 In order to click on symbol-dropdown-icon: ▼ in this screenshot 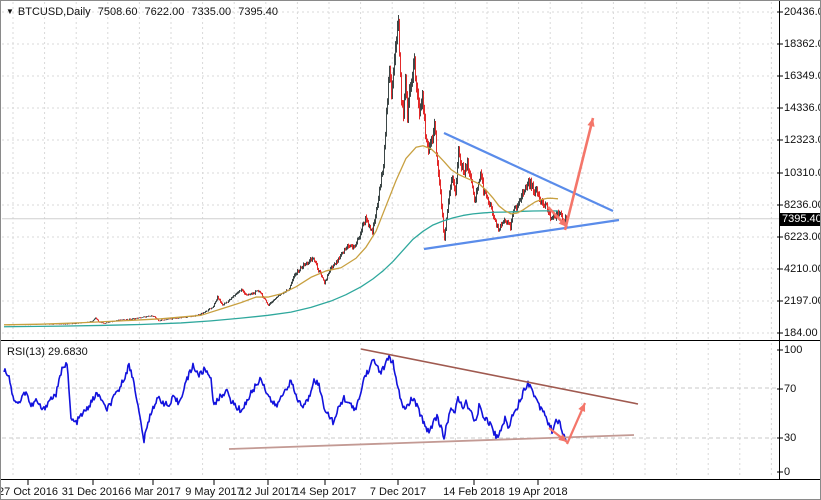, I will do `click(10, 11)`.